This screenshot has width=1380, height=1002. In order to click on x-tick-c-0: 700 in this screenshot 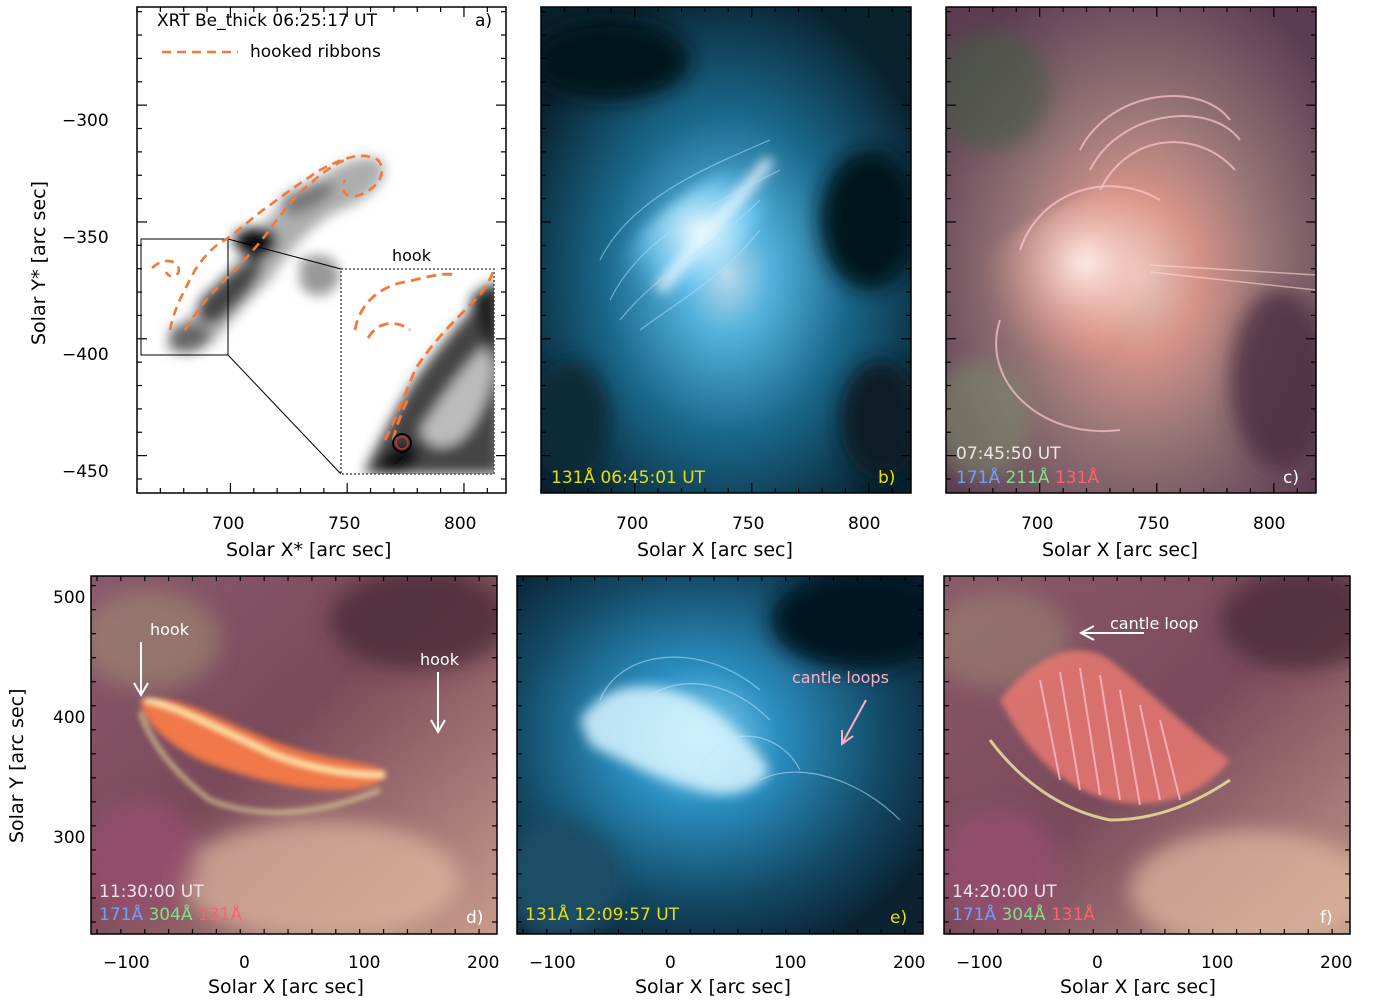, I will do `click(1037, 524)`.